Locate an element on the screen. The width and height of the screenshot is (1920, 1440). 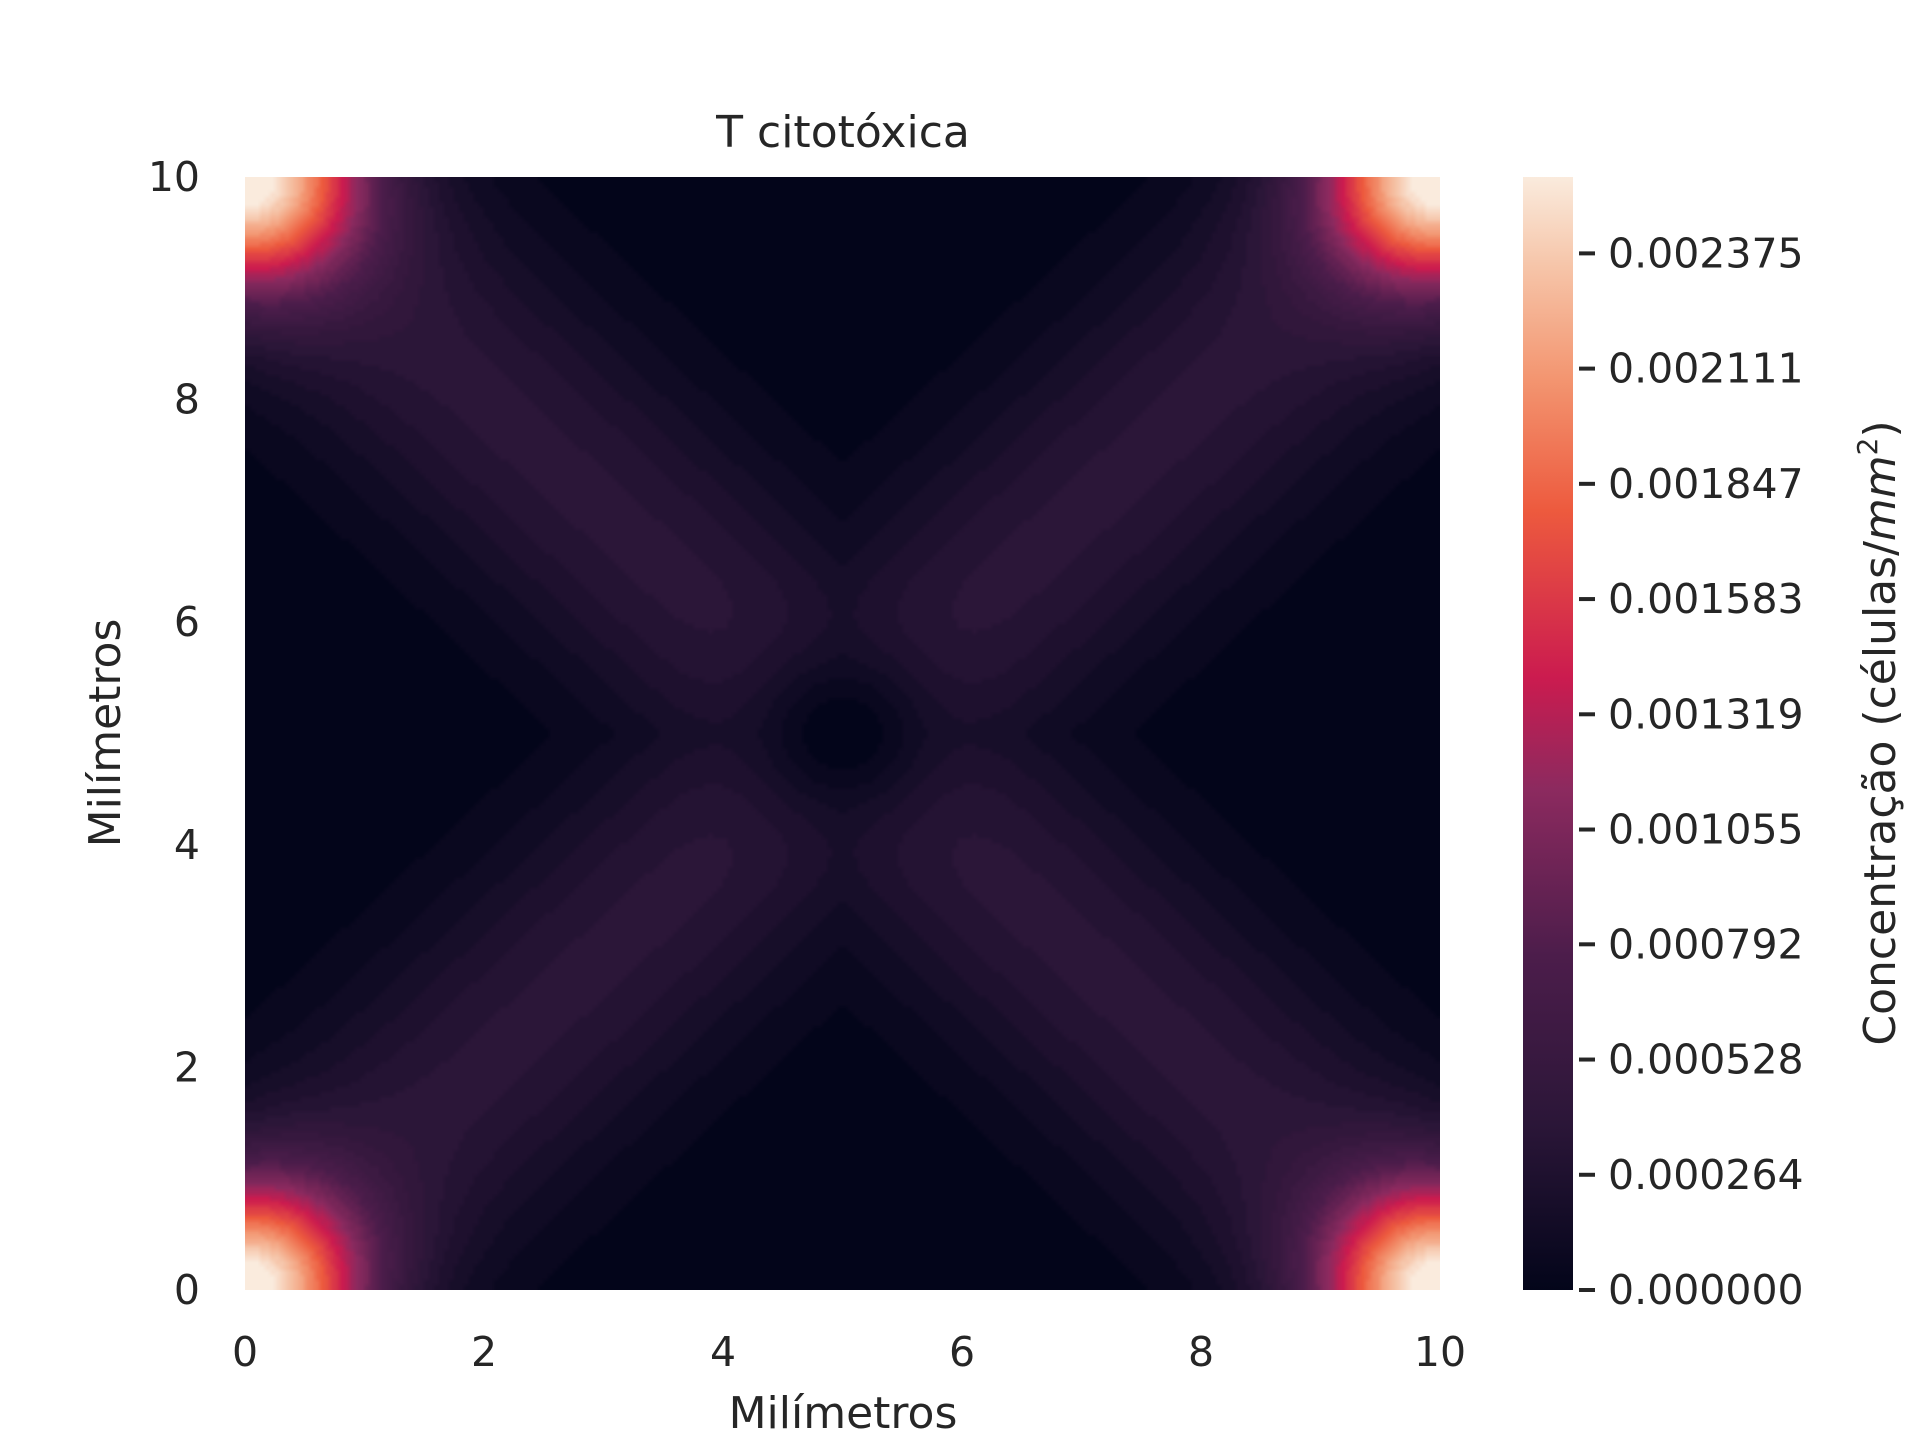
x-tick-label: 10 is located at coordinates (1440, 1352).